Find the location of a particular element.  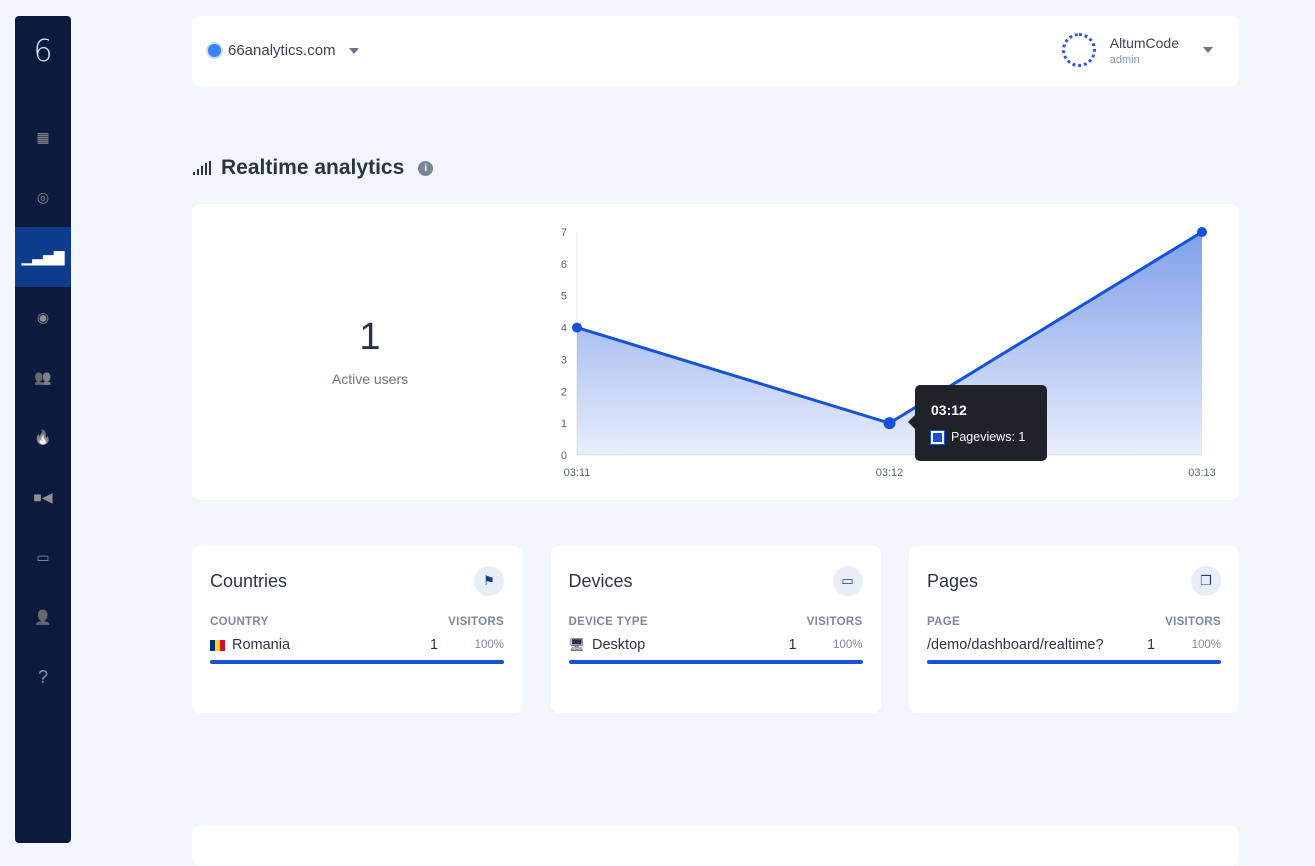

row-label: /demo/dashboard/realtime? is located at coordinates (1015, 645).